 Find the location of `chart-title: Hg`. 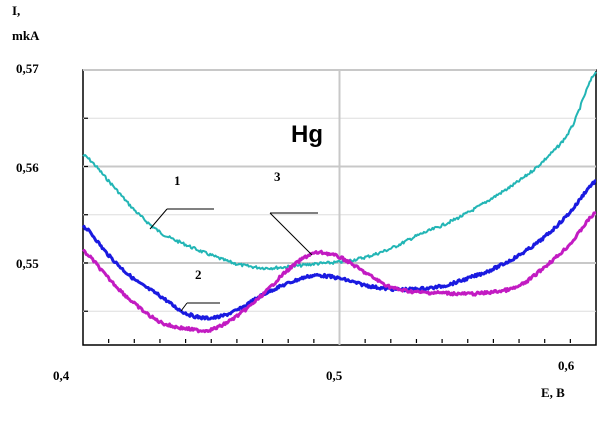

chart-title: Hg is located at coordinates (307, 134).